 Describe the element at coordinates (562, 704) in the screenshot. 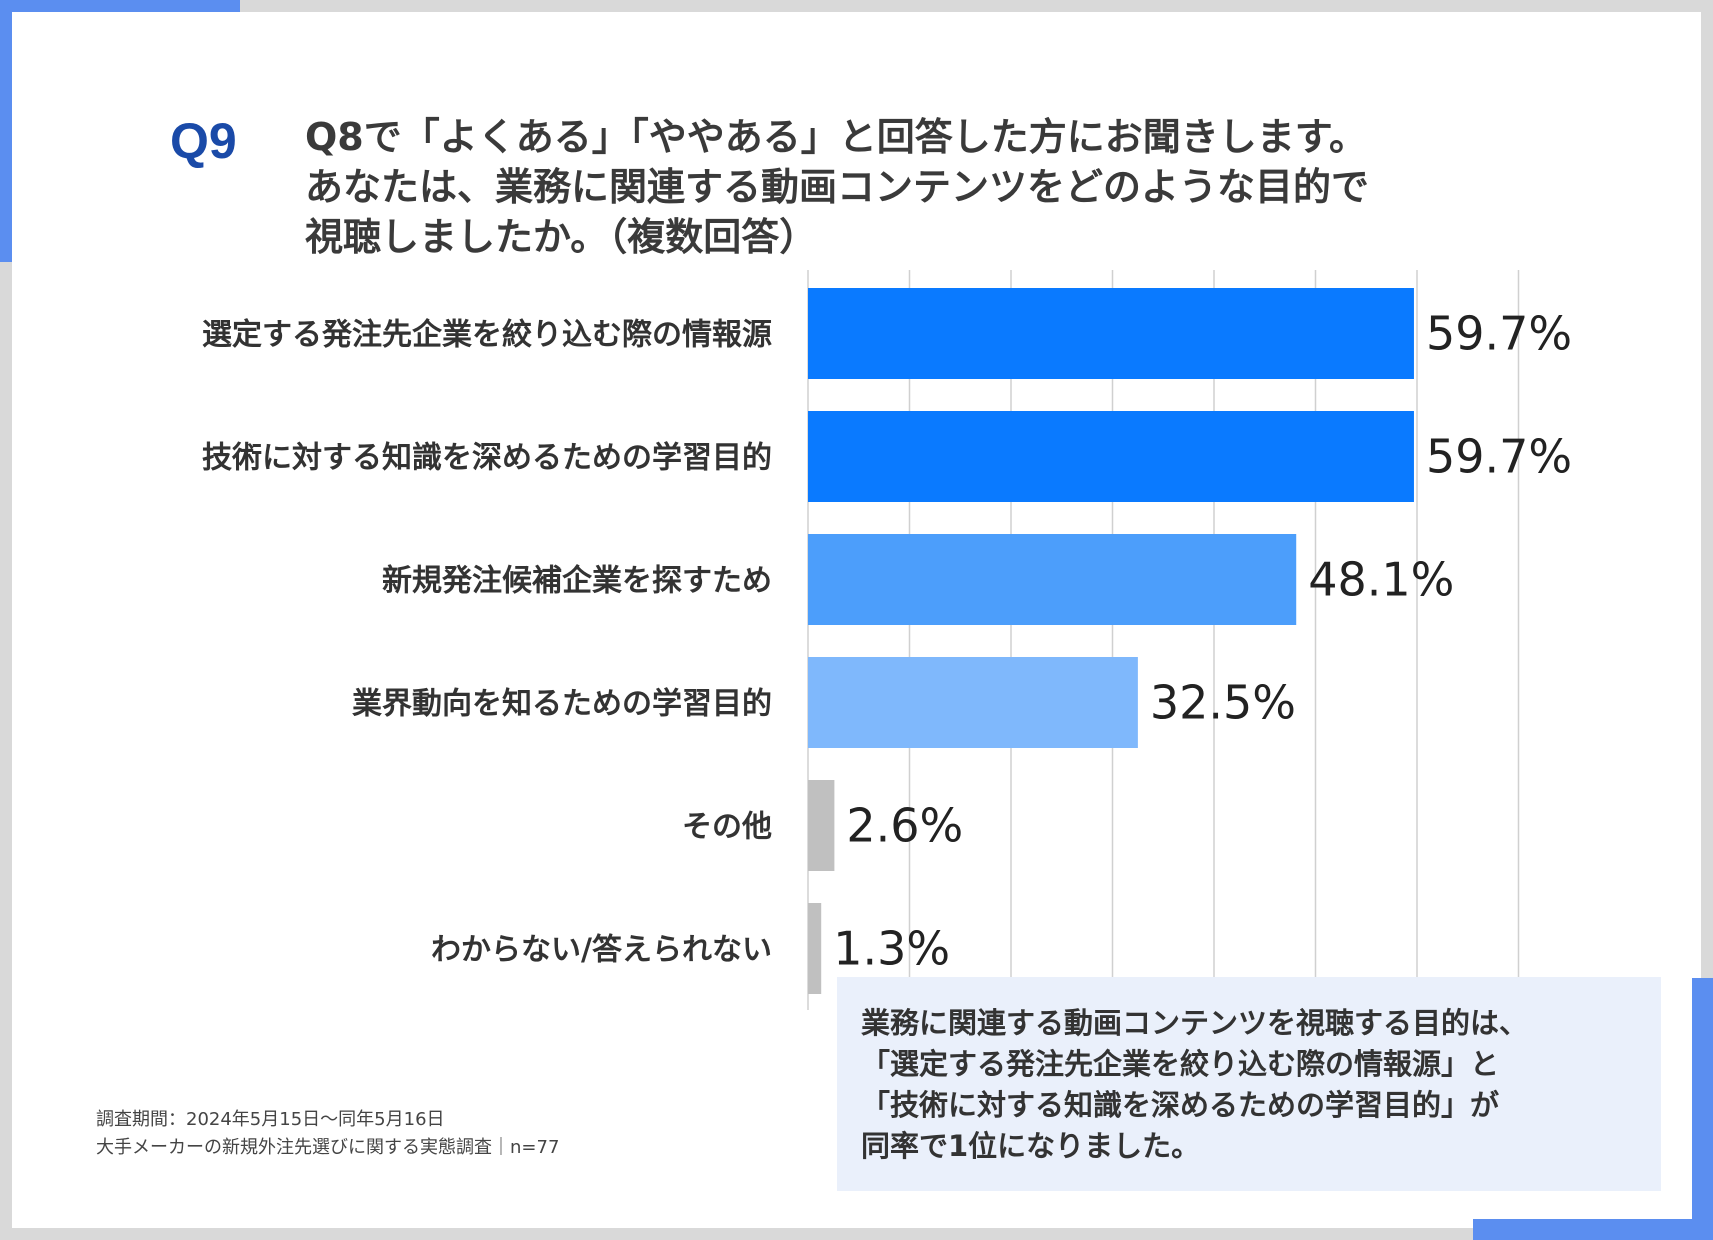

I see `category-label: 業界動向を知るための学習目的` at that location.